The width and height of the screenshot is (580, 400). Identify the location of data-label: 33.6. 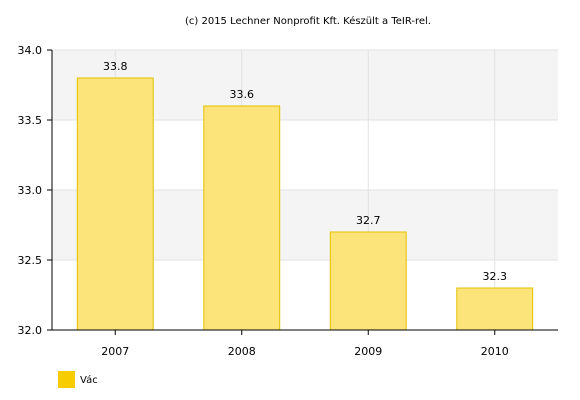
(242, 94).